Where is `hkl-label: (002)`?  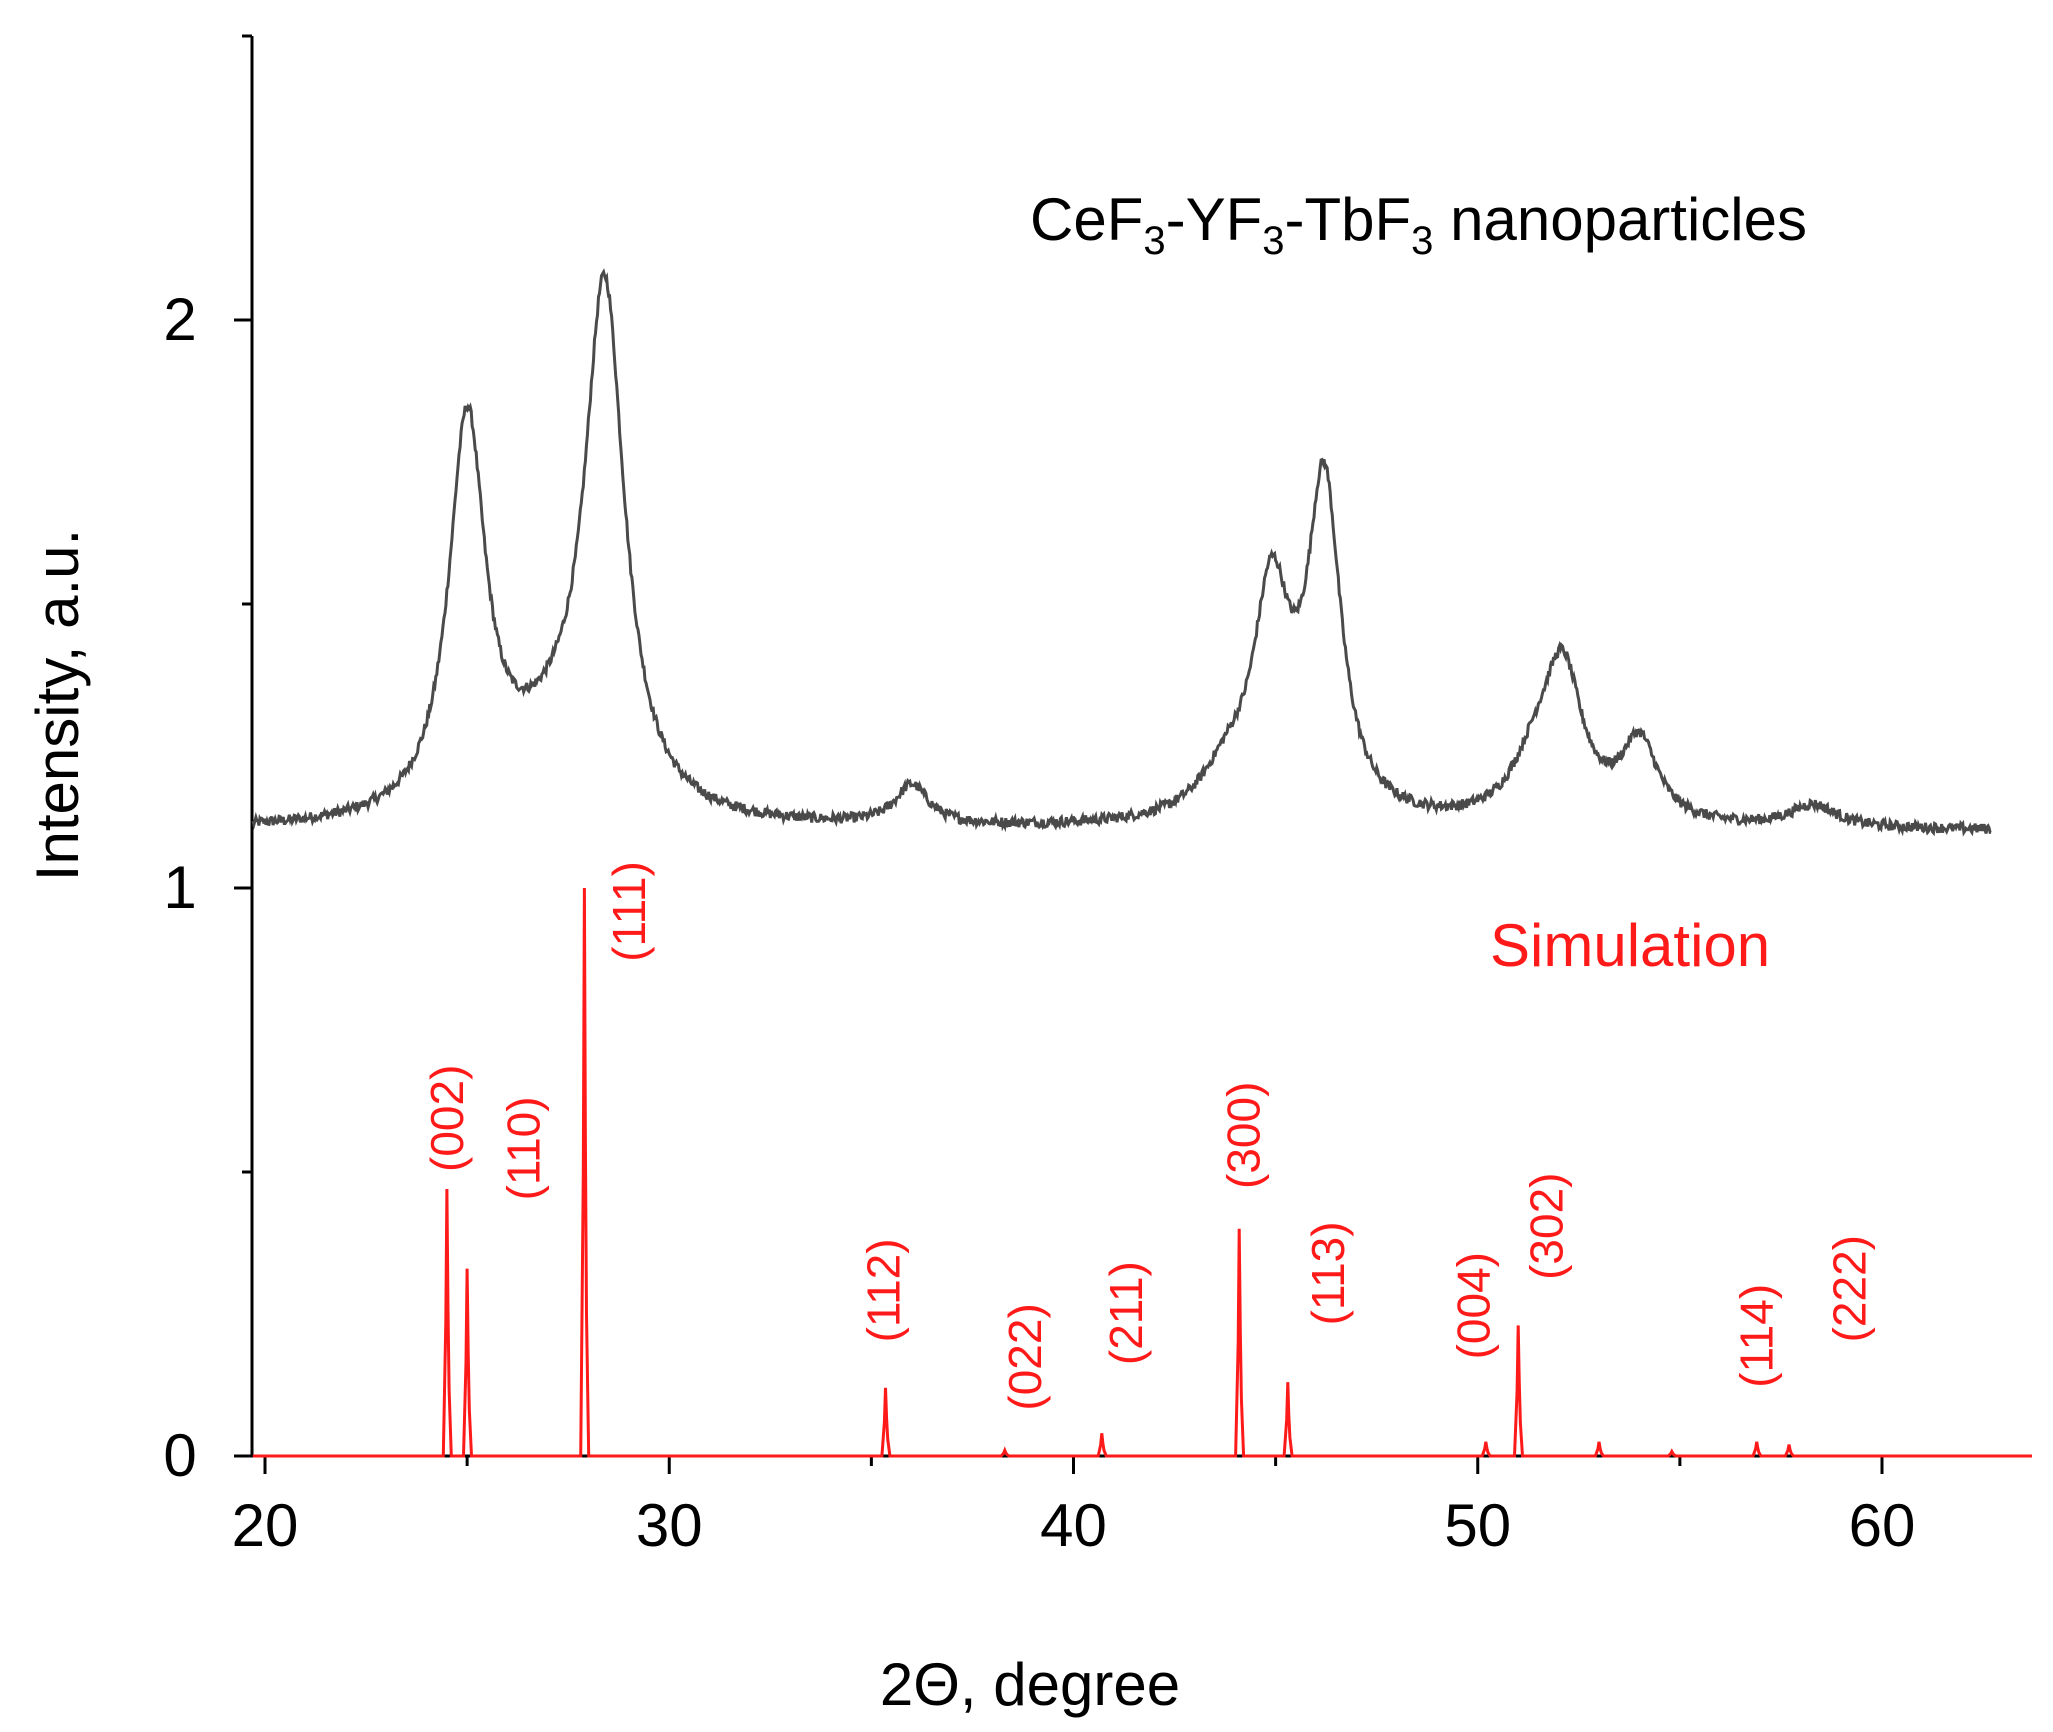 hkl-label: (002) is located at coordinates (447, 1118).